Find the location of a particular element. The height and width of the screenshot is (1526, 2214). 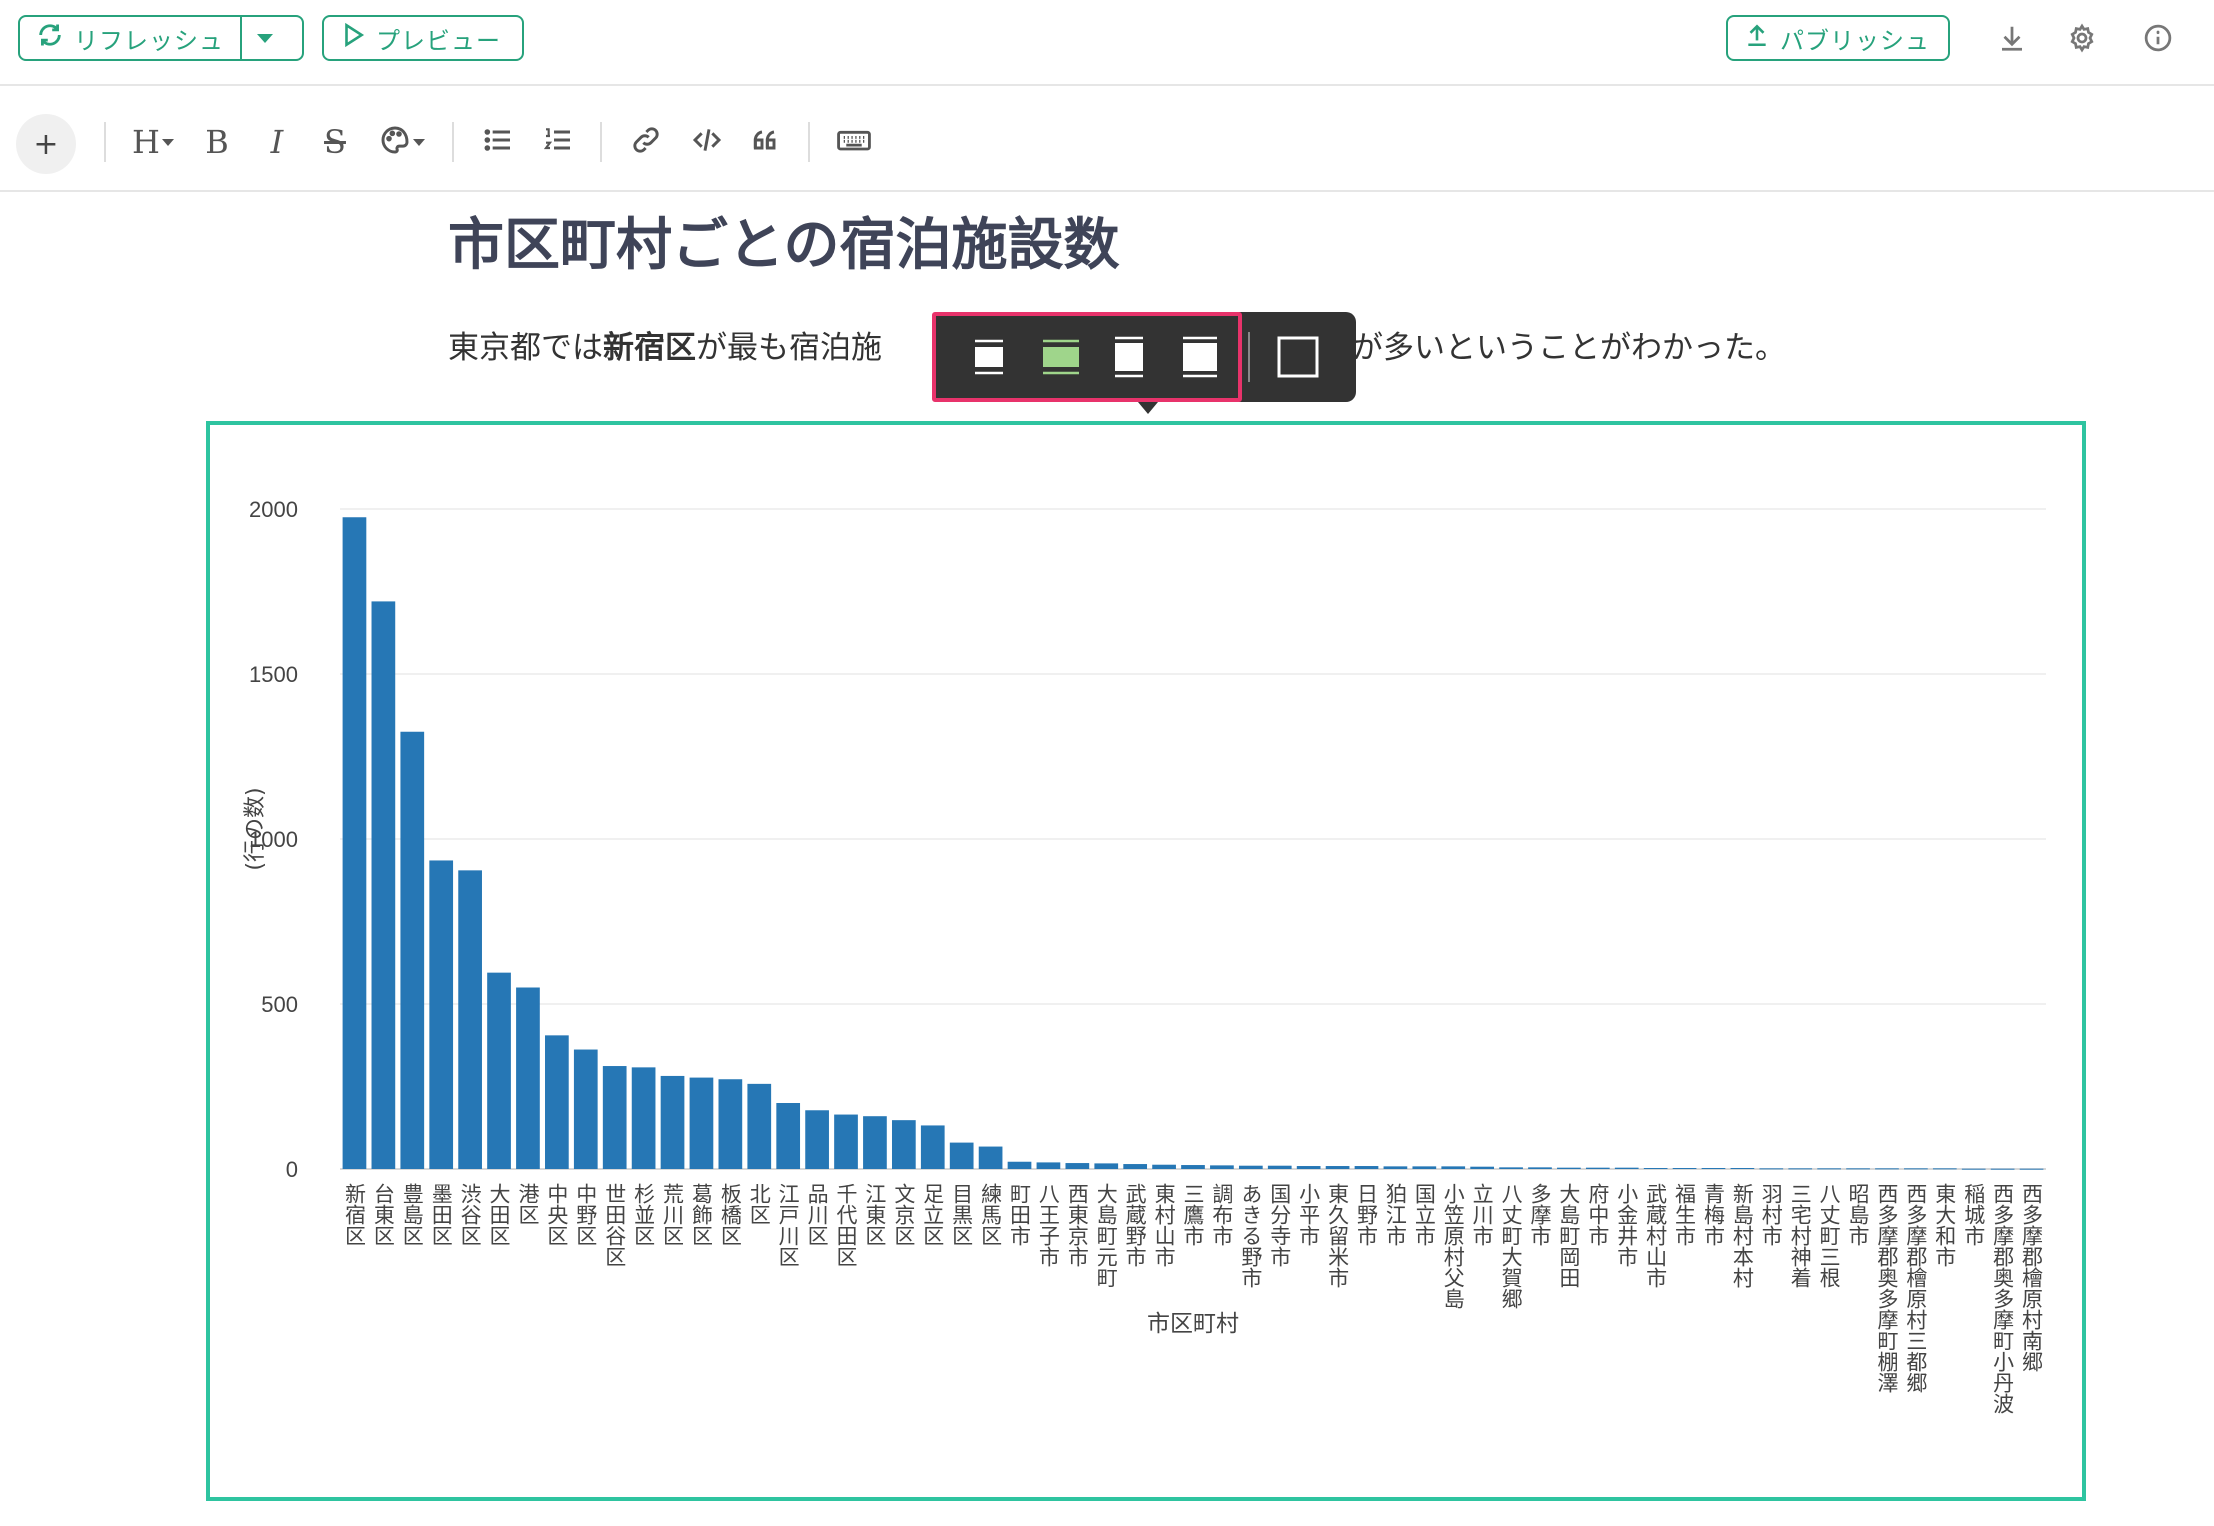

x-tick-label: 三宅村神着 is located at coordinates (1800, 1235).